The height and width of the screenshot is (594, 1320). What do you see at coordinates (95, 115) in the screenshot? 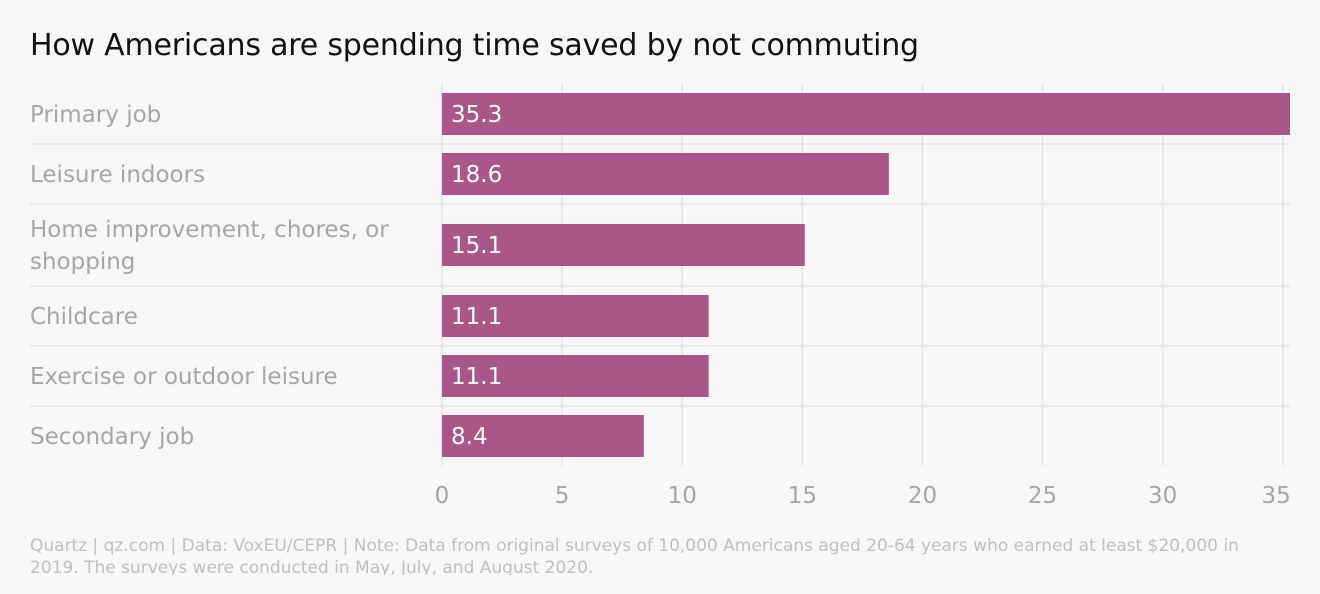
I see `category-label: Primary job` at bounding box center [95, 115].